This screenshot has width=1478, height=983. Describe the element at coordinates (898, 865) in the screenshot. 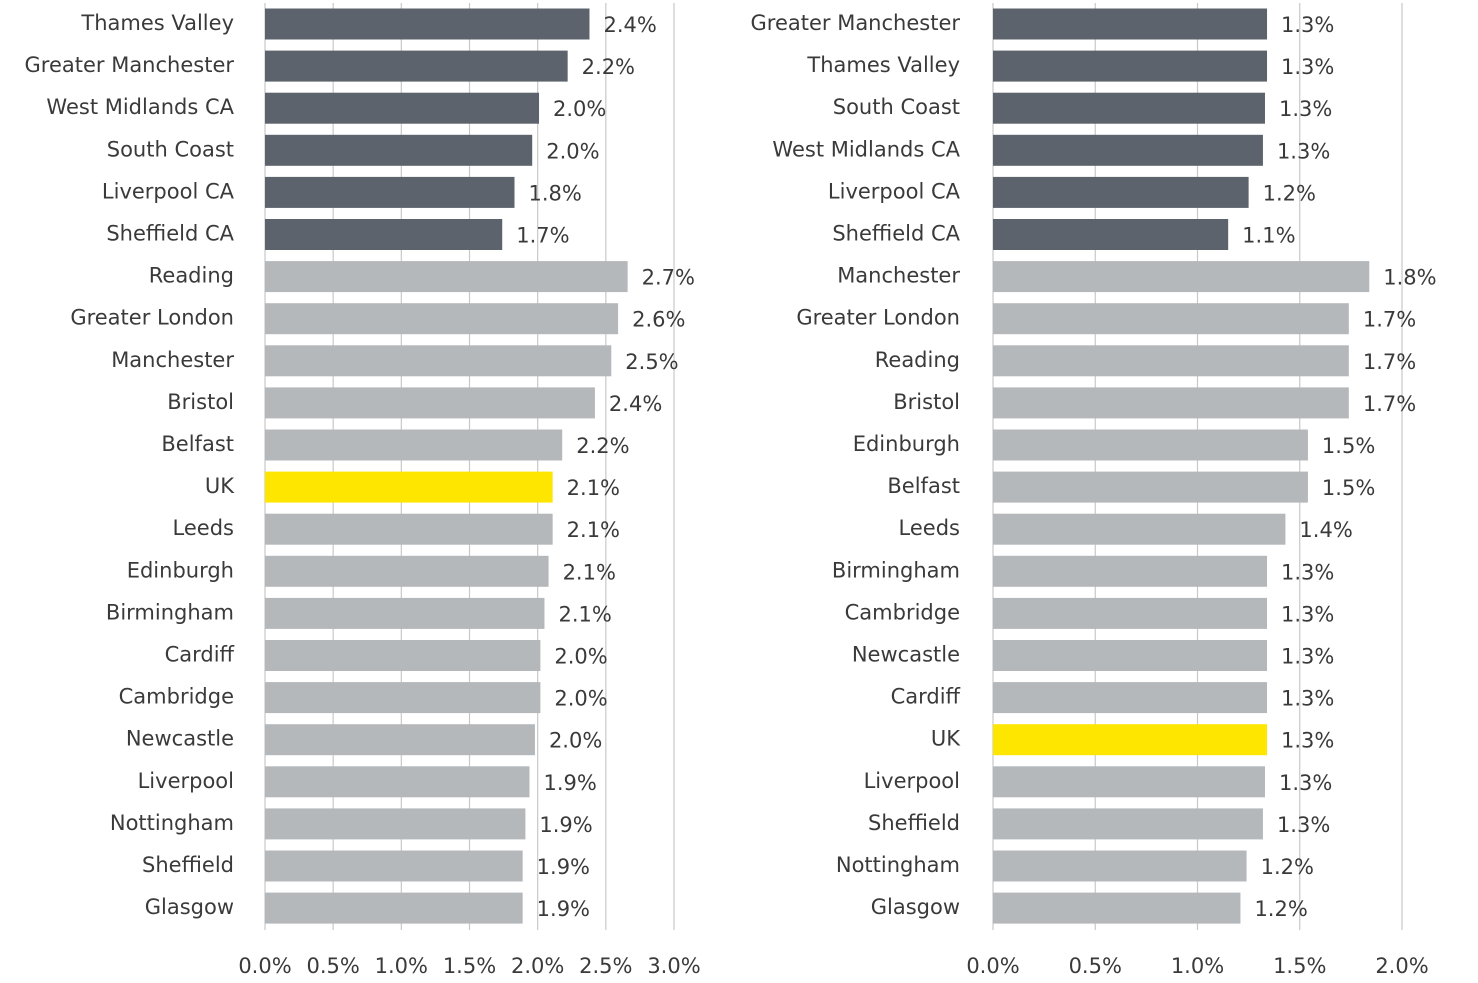

I see `category-label: Nottingham` at that location.